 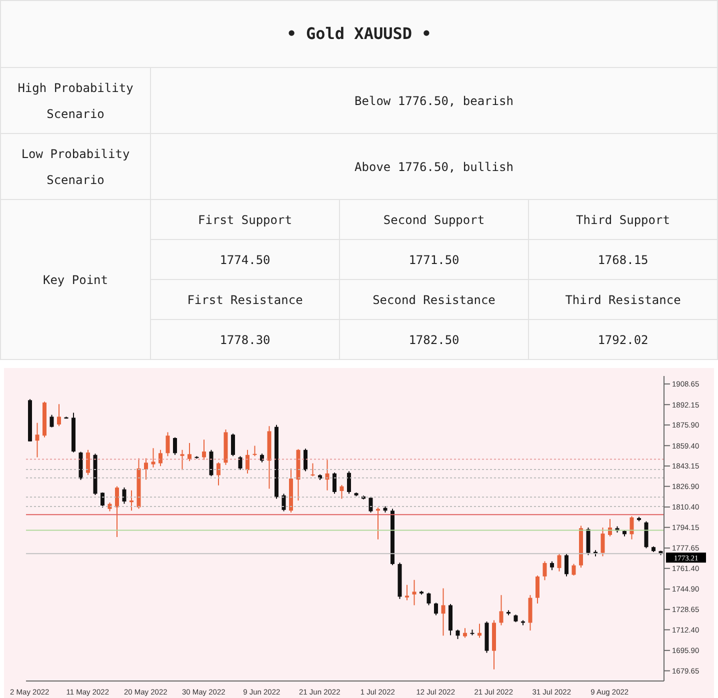 What do you see at coordinates (245, 340) in the screenshot?
I see `text: 1778.30` at bounding box center [245, 340].